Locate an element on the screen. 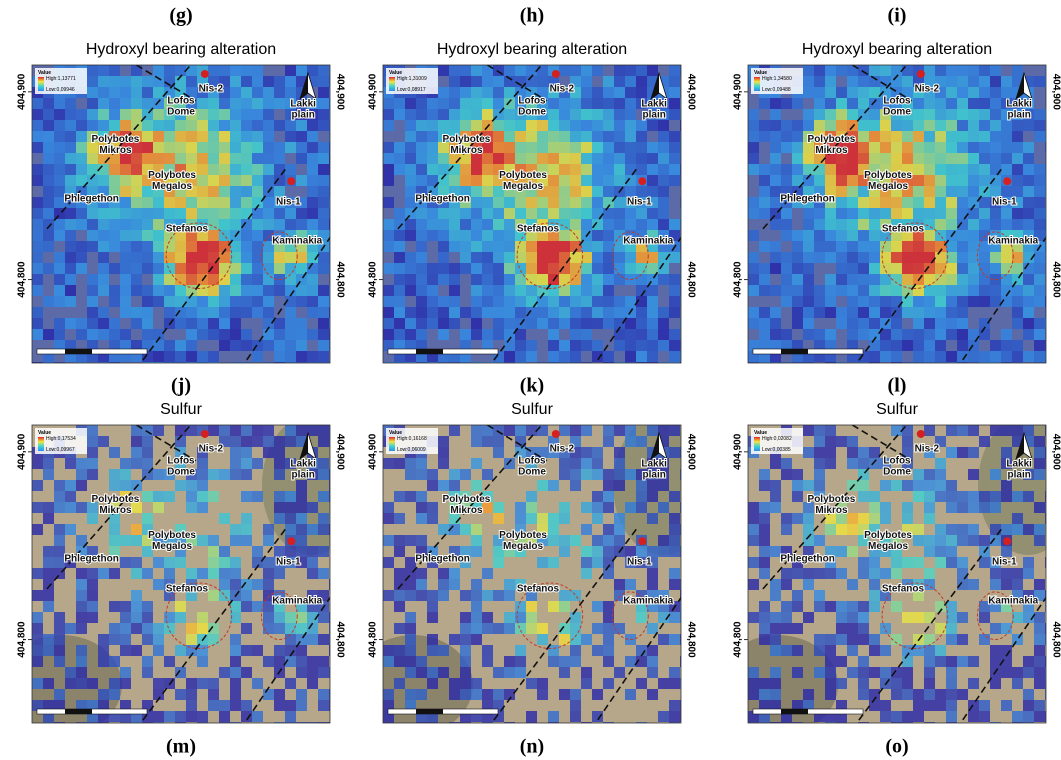  legend-high: High:1,13771 is located at coordinates (61, 79).